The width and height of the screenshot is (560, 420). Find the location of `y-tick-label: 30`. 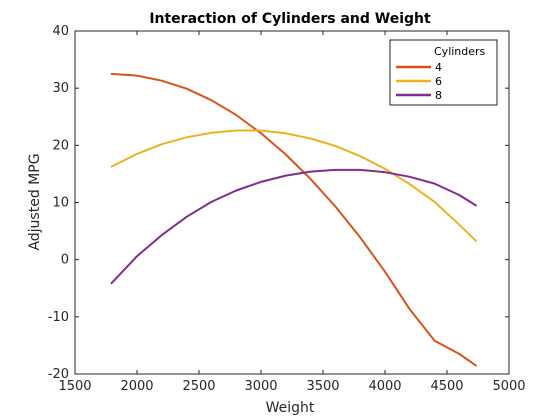

y-tick-label: 30 is located at coordinates (60, 88).